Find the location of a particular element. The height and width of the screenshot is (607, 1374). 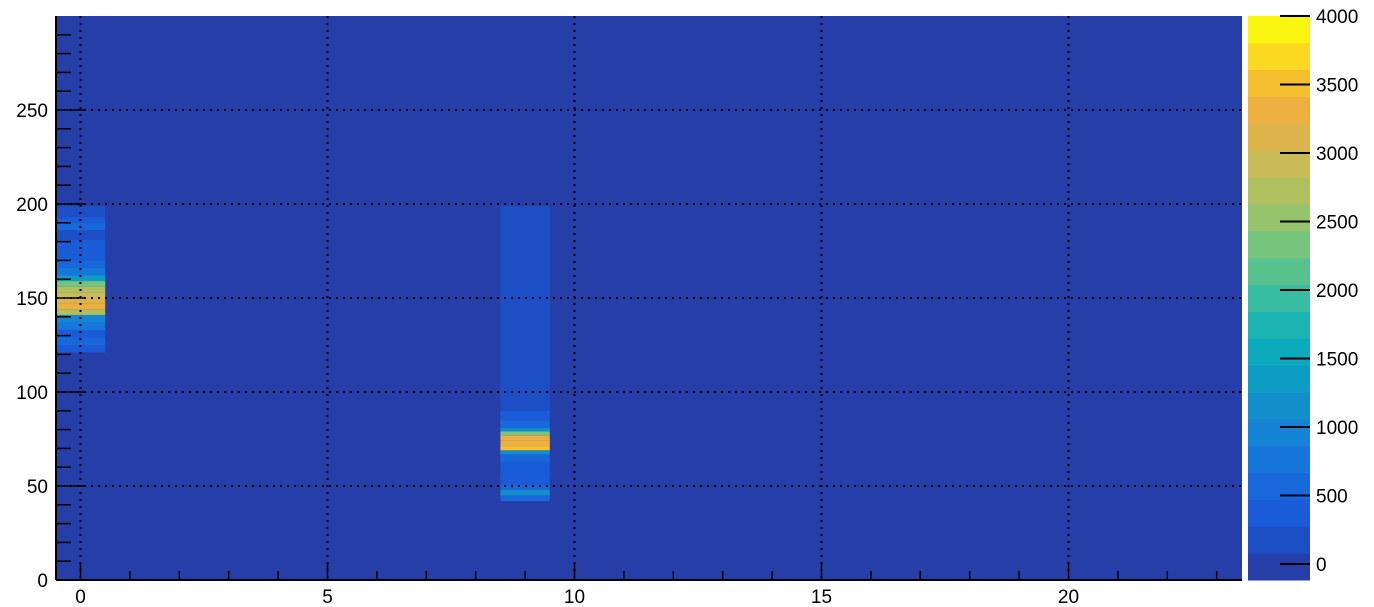

colorbar: 0 500 1000 1500 2000 2500 3000 3500 4000 is located at coordinates (1303, 294).